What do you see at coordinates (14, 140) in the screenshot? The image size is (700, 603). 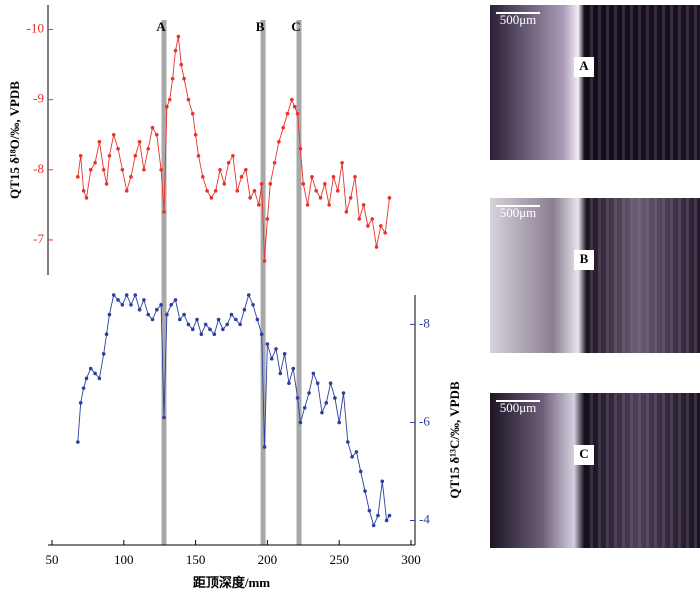 I see `y-axis-label: QT15 δ¹⁸O/‰, VPDB` at bounding box center [14, 140].